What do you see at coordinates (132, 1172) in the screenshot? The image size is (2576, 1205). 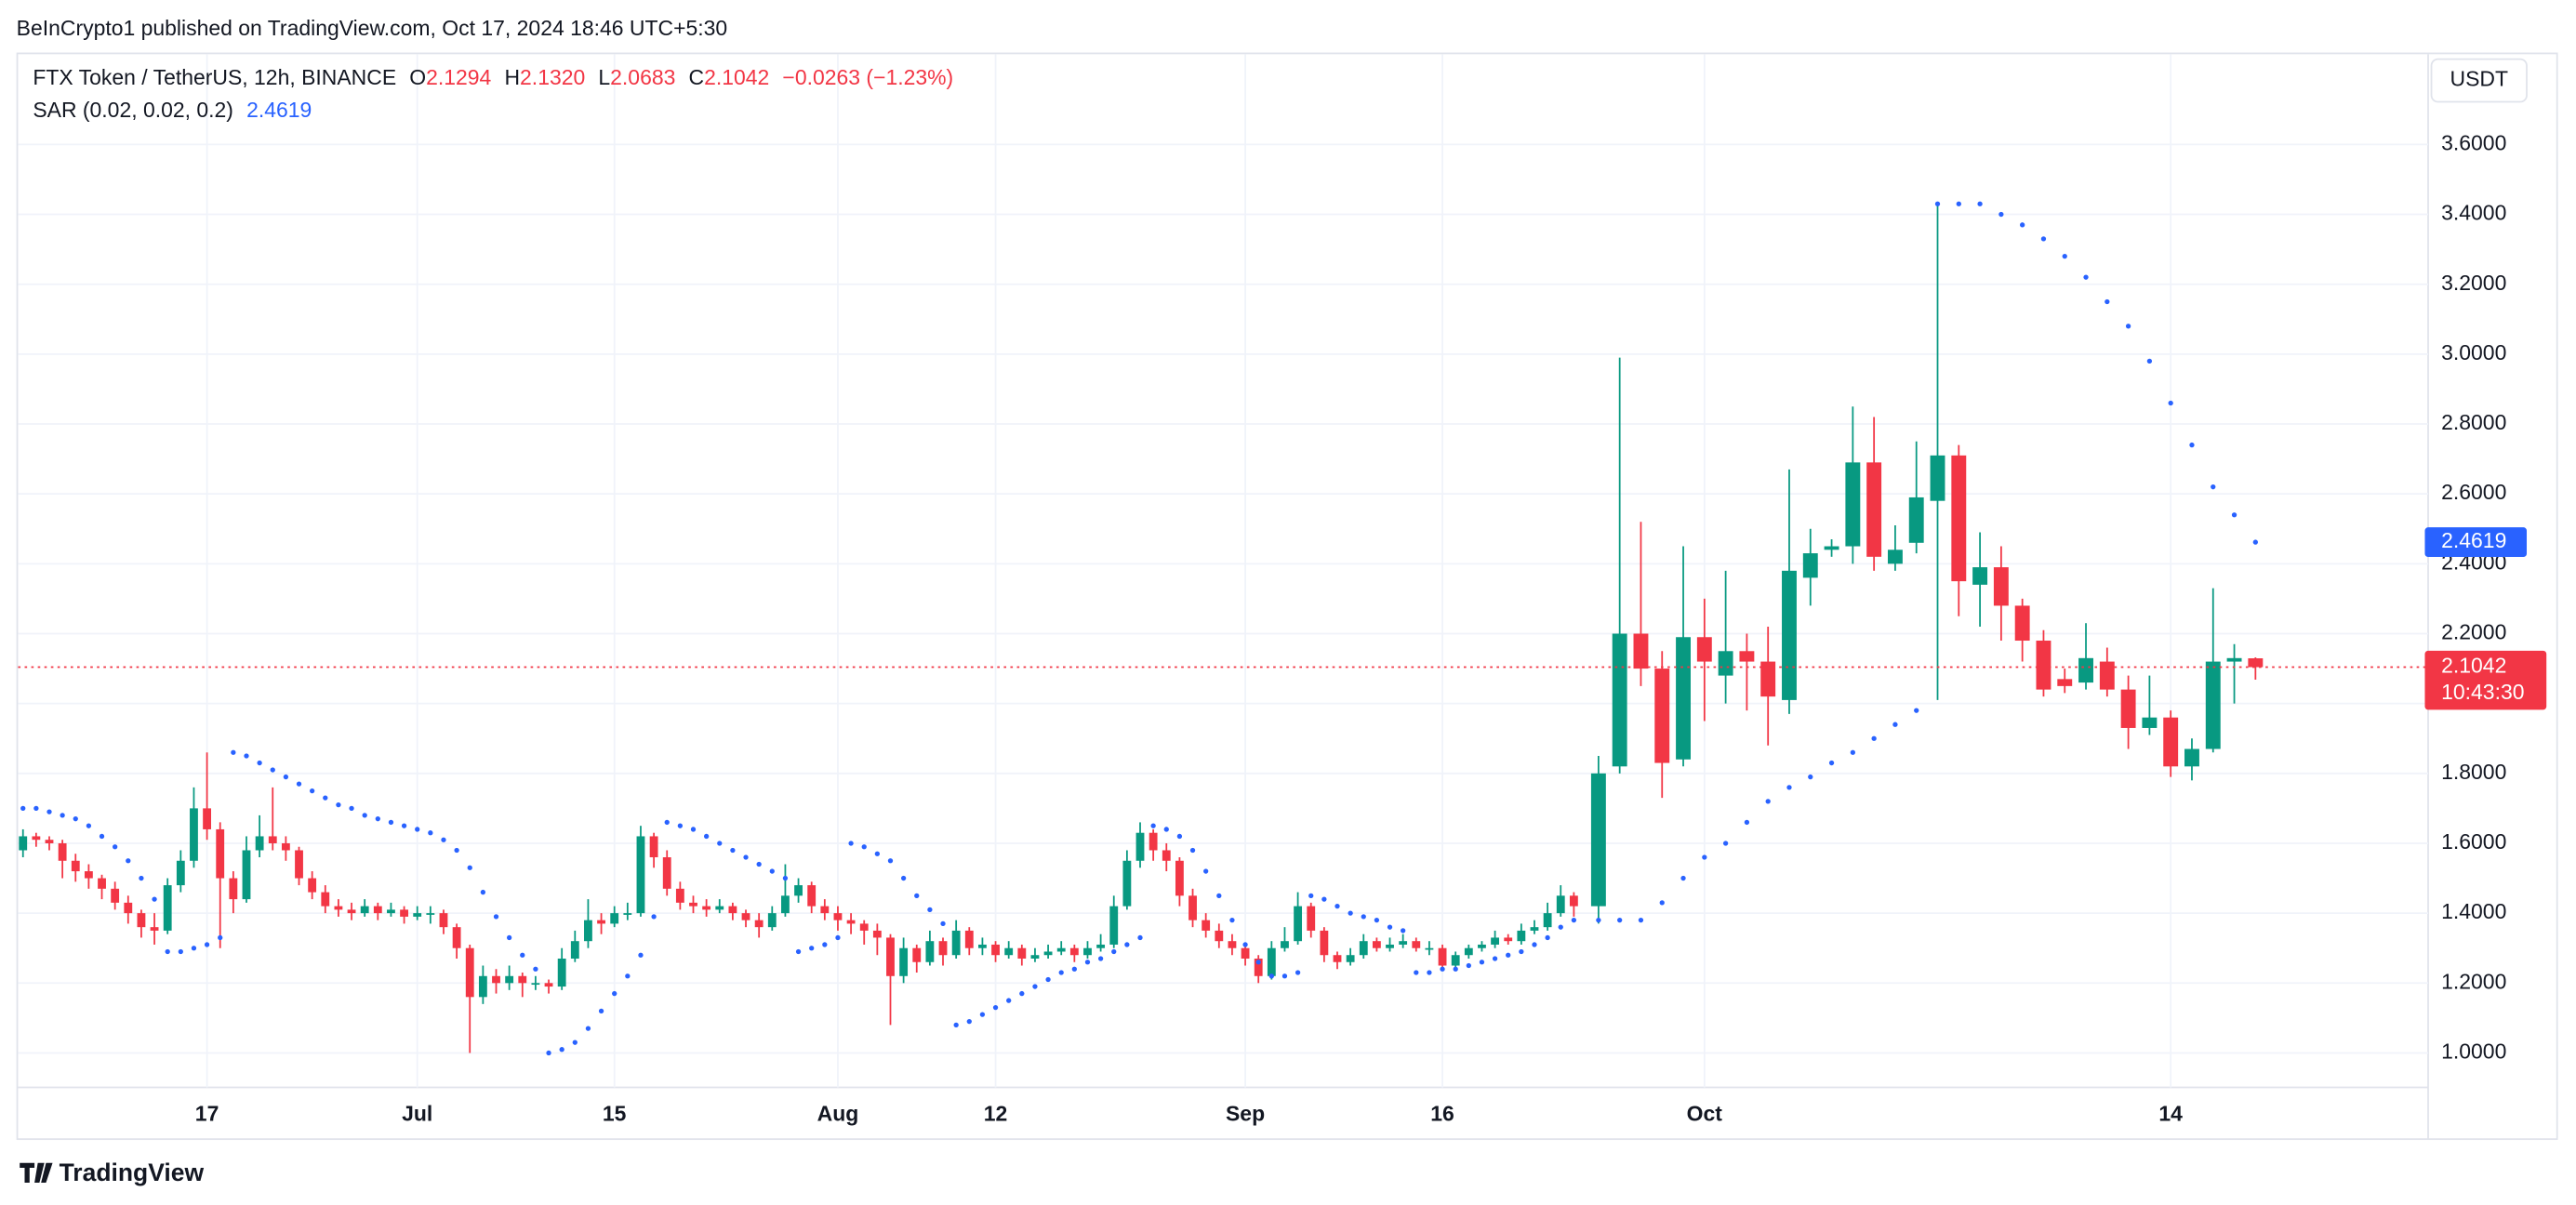 I see `footer-text: TradingView` at bounding box center [132, 1172].